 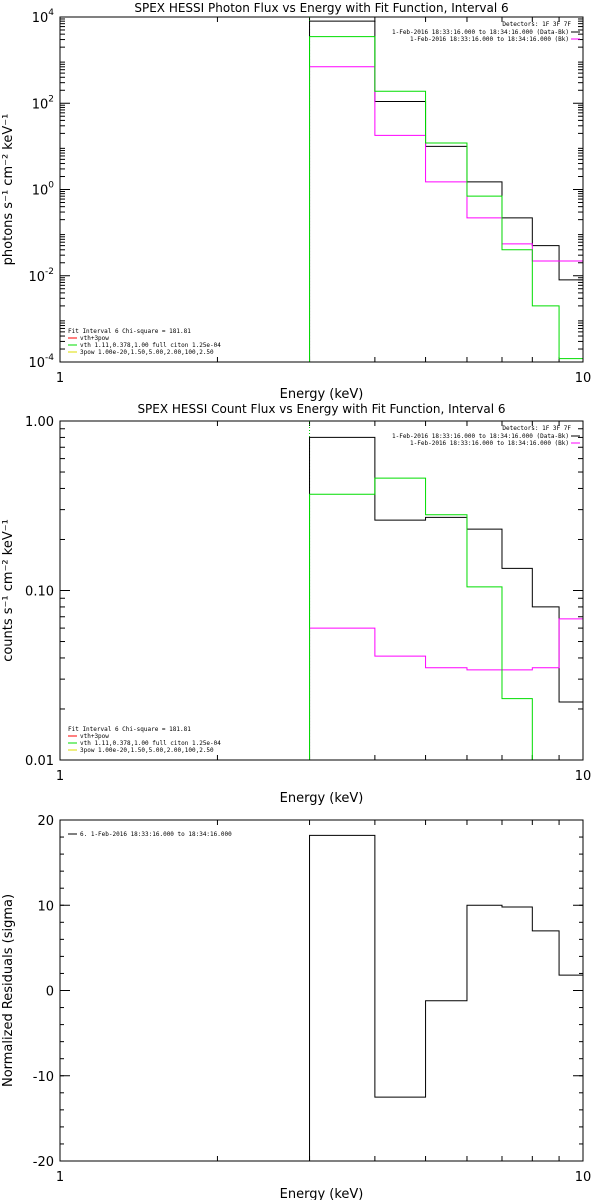 I want to click on y-tick-label: 10⁴, so click(x=43, y=17).